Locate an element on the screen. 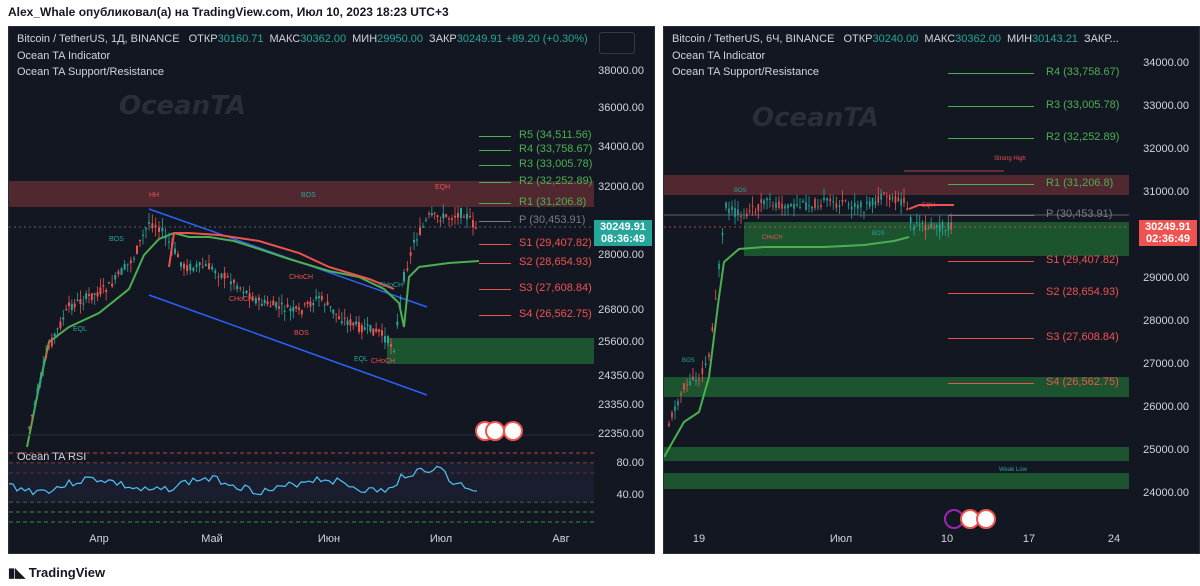 The image size is (1200, 586). structure-annotation: CHoCH is located at coordinates (301, 277).